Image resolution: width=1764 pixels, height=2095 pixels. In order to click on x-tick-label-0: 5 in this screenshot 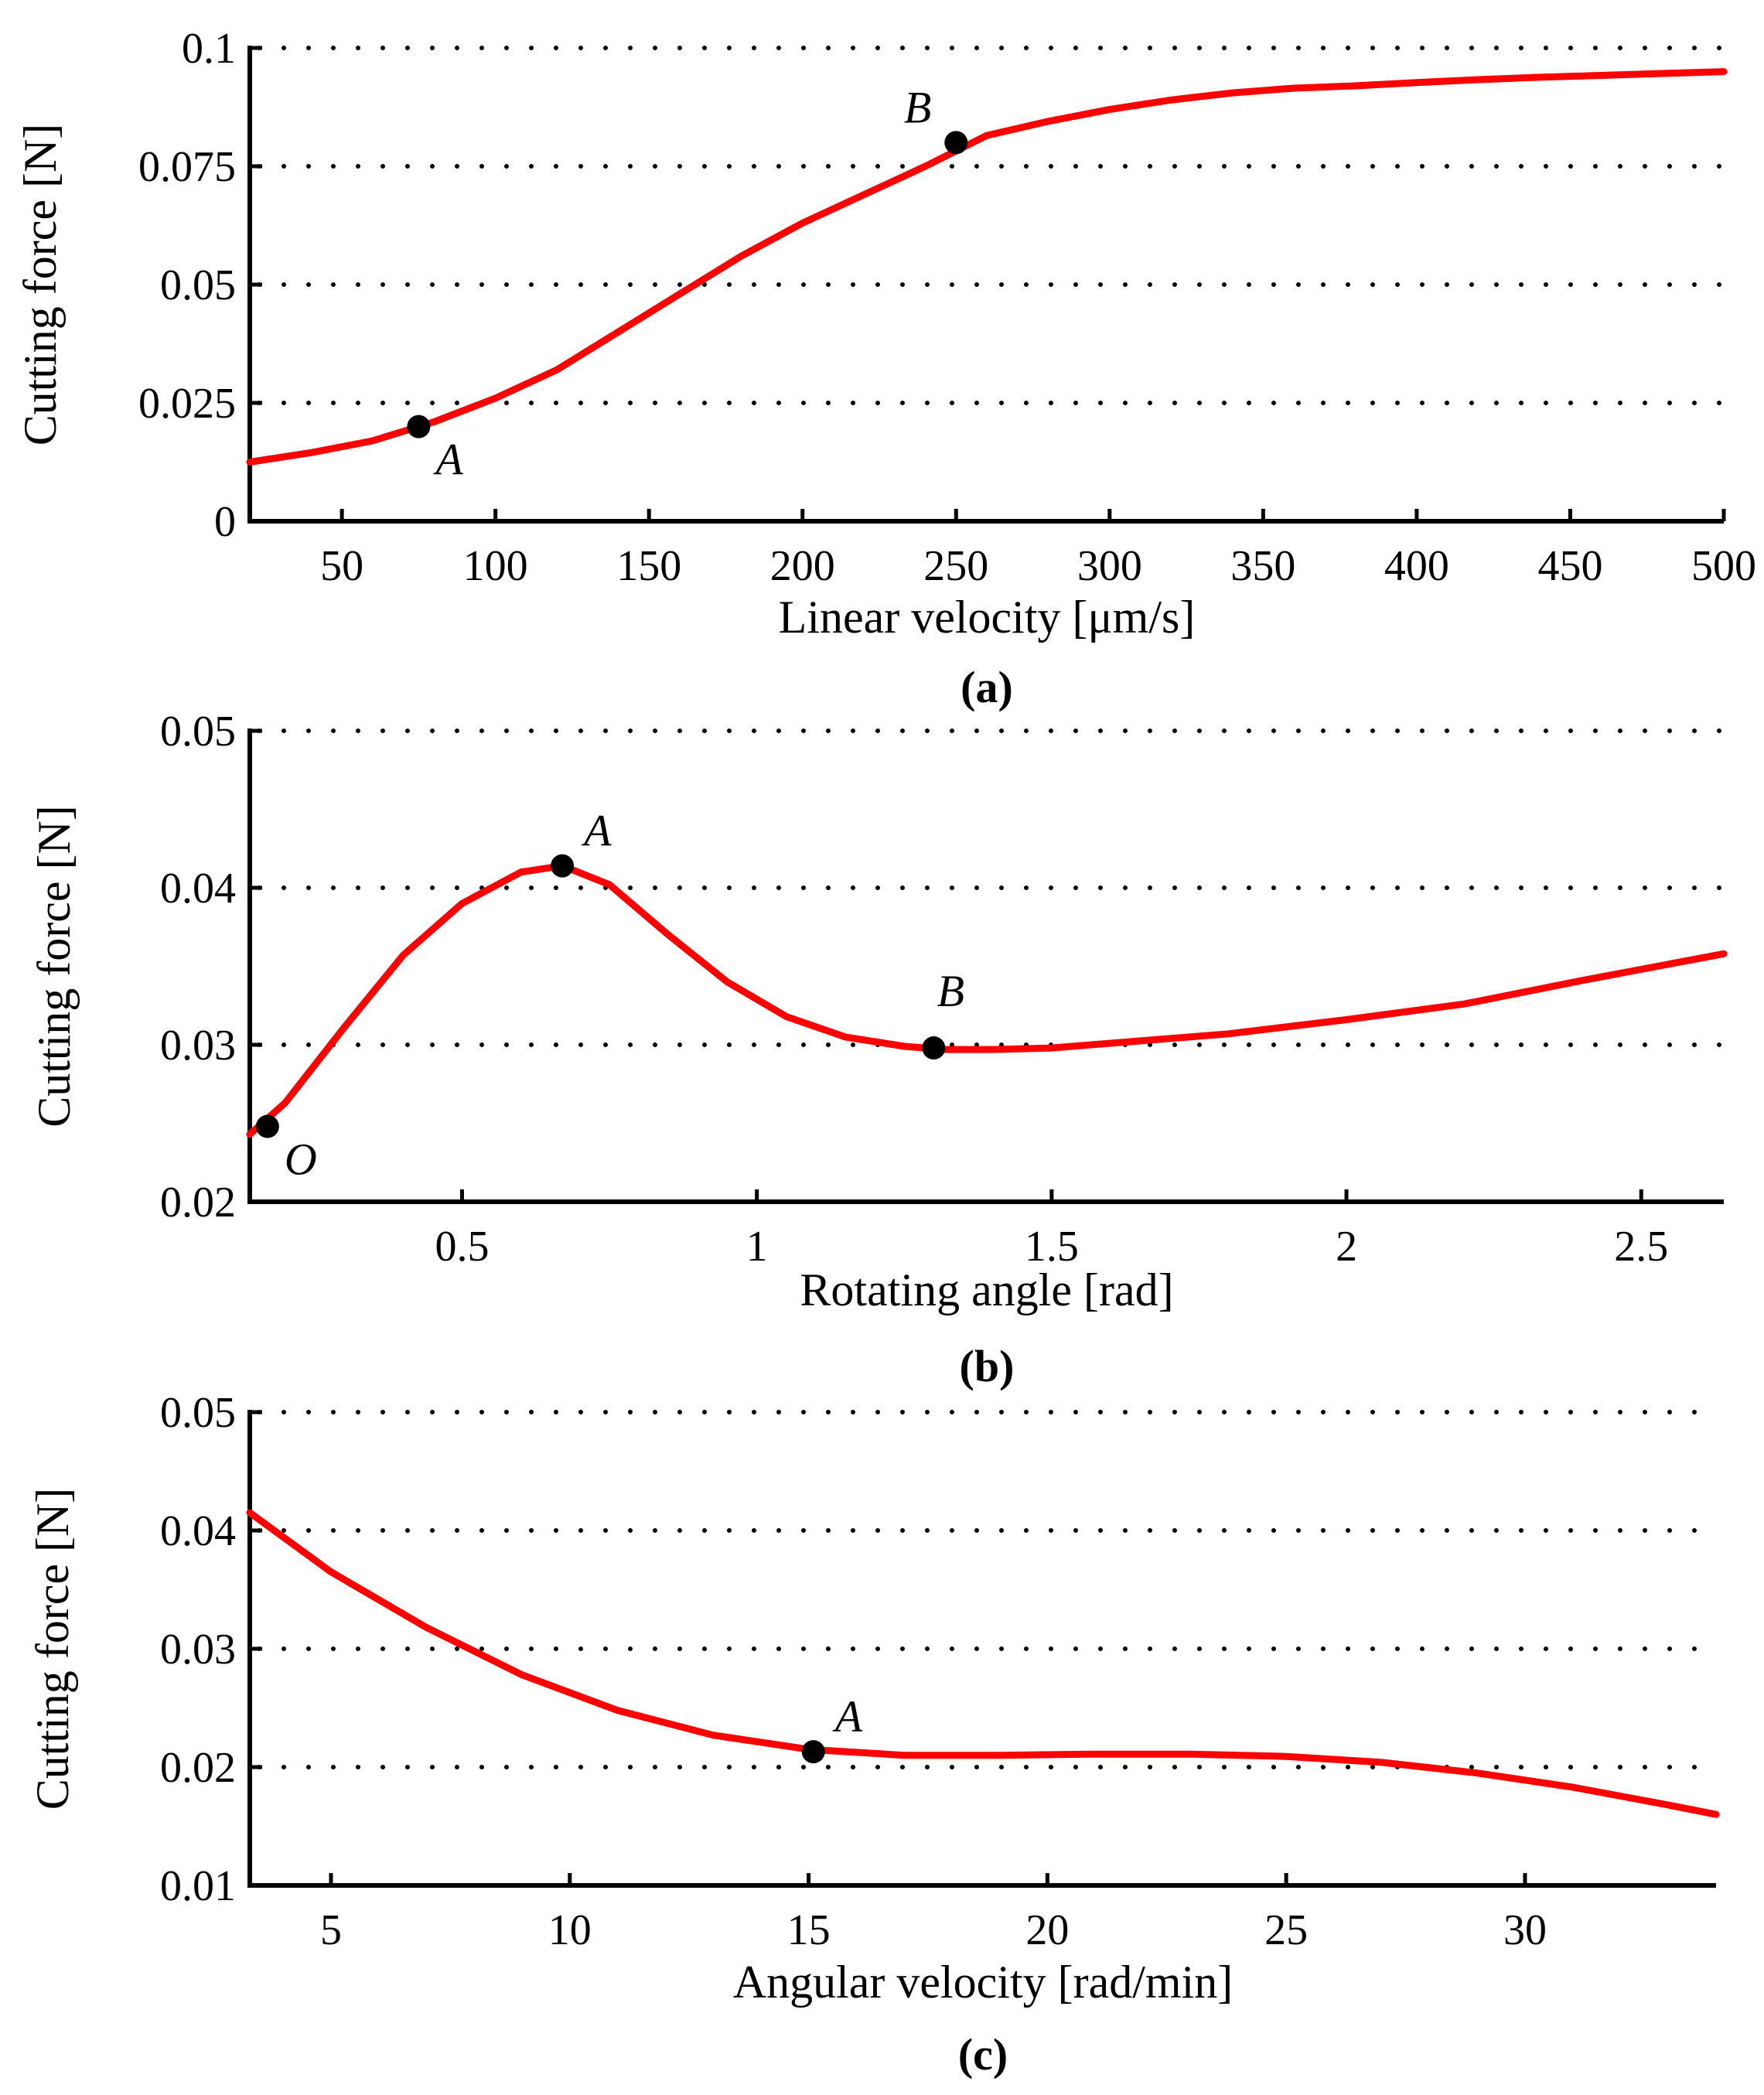, I will do `click(331, 1930)`.